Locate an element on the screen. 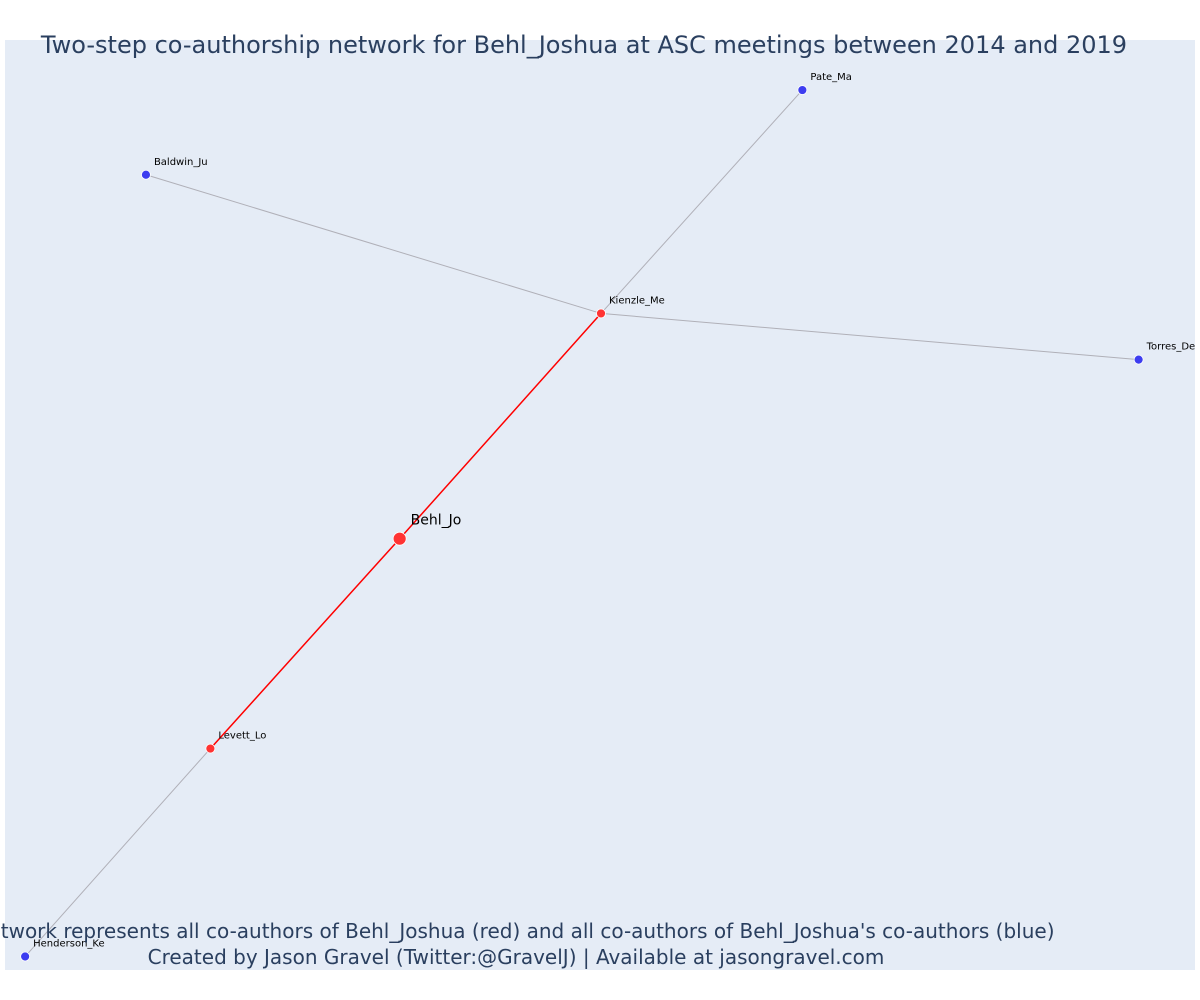  node-pate is located at coordinates (802, 90).